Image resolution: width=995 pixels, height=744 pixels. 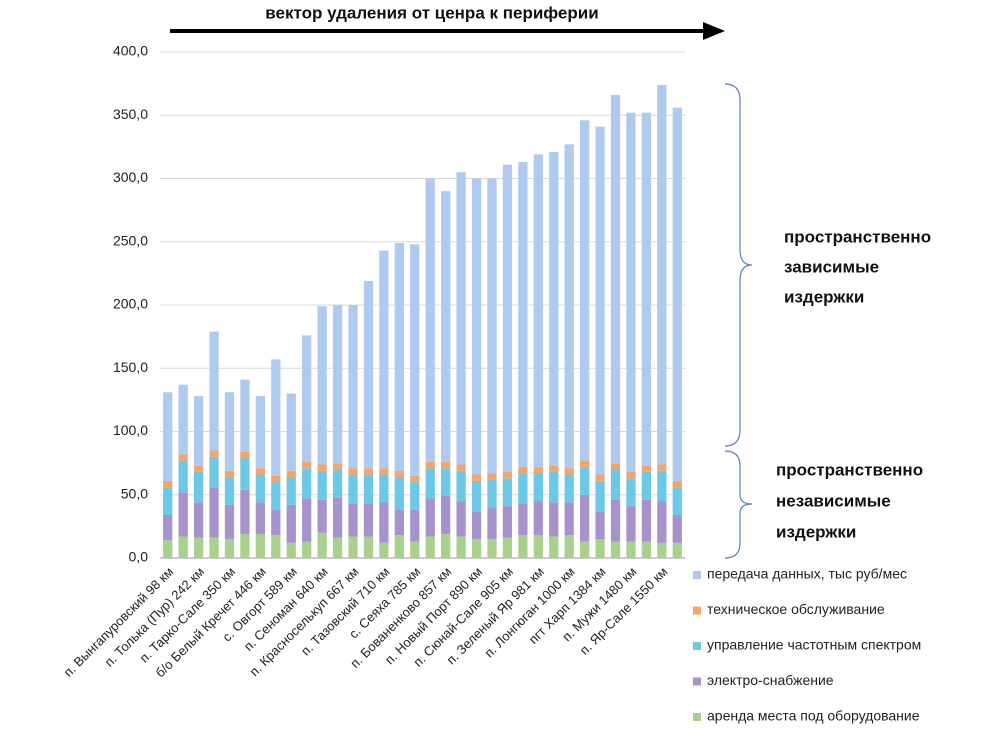 What do you see at coordinates (130, 240) in the screenshot?
I see `y-tick-label: 250,0` at bounding box center [130, 240].